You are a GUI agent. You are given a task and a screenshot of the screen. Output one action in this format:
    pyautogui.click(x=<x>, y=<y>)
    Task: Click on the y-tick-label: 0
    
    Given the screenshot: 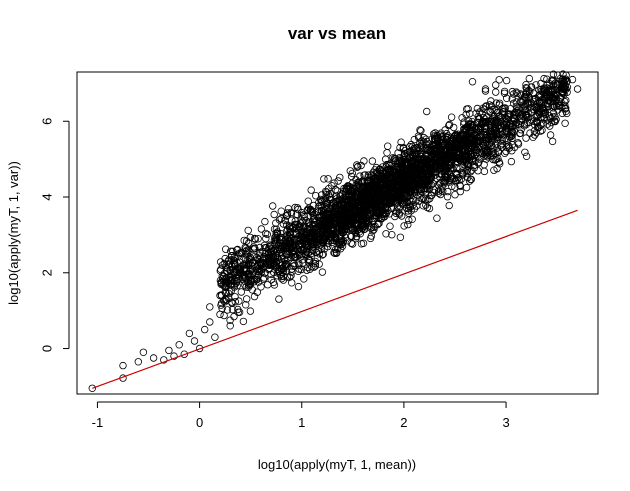 What is the action you would take?
    pyautogui.click(x=46, y=348)
    